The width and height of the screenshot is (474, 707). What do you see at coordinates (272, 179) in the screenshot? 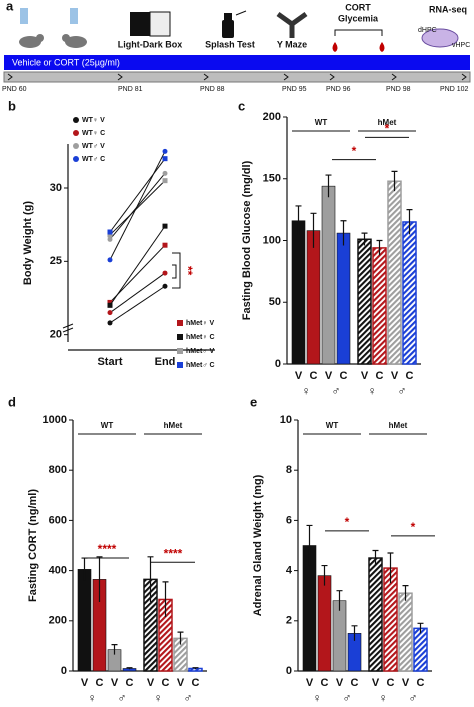
I see `y-tick-label: 150` at bounding box center [272, 179].